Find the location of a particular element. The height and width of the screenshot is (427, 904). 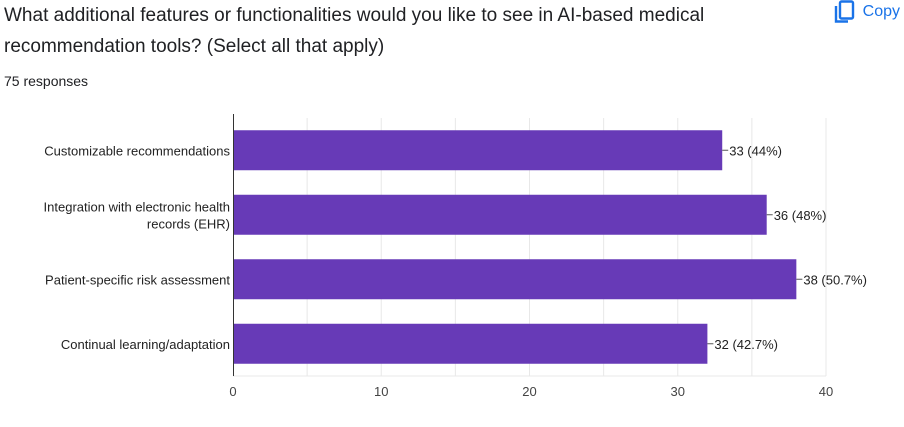

data-label: 32 (42.7%) is located at coordinates (746, 344).